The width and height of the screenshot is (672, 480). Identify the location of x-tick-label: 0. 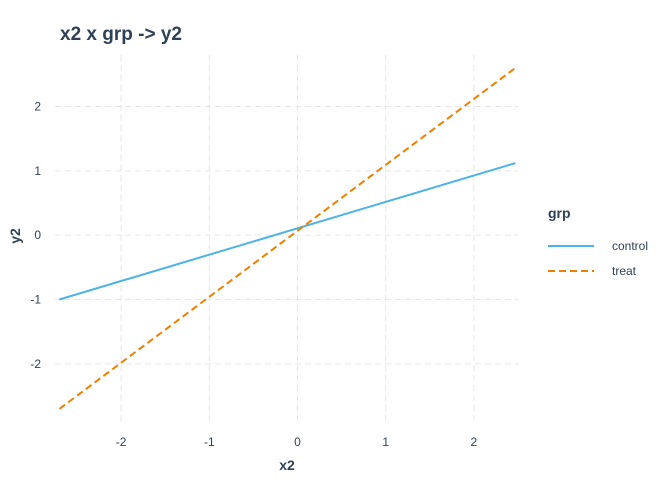
(297, 442).